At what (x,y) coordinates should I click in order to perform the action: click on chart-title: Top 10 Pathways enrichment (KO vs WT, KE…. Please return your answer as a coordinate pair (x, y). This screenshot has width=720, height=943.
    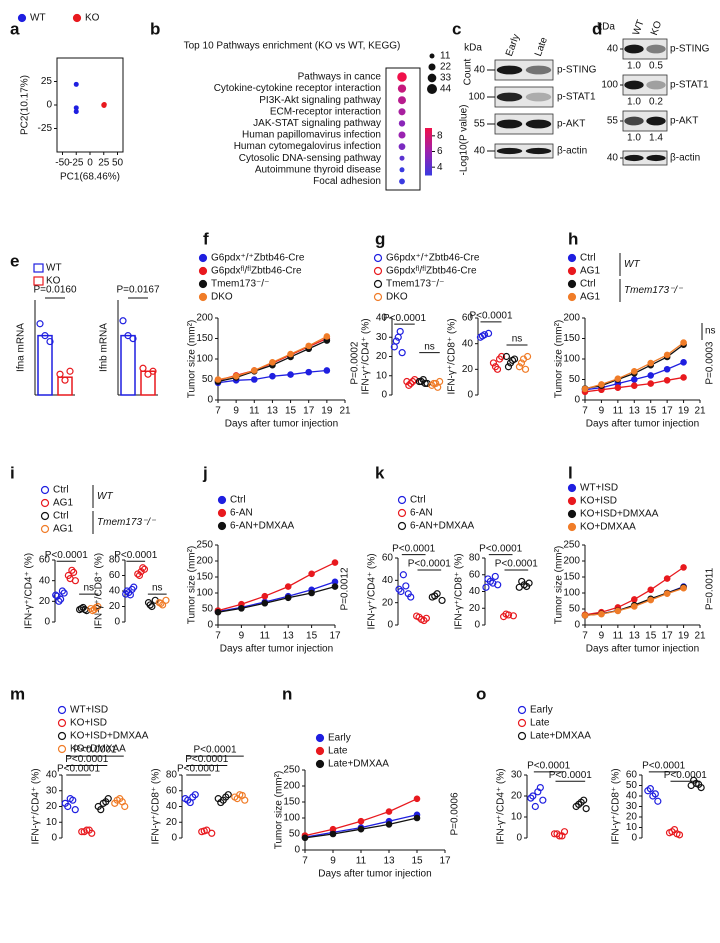
    Looking at the image, I should click on (292, 46).